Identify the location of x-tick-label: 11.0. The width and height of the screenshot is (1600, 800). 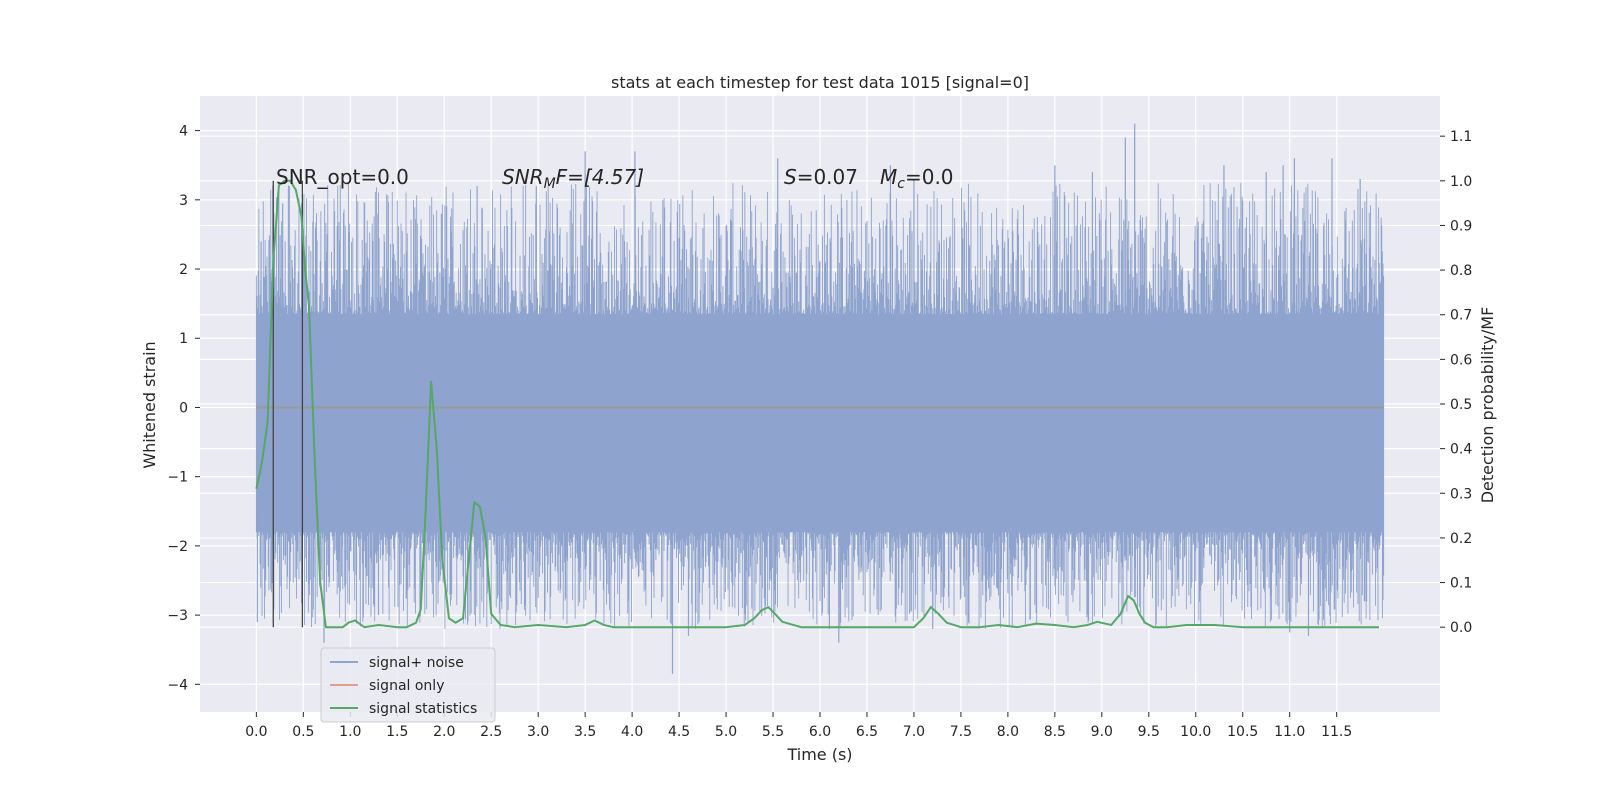
(1289, 732).